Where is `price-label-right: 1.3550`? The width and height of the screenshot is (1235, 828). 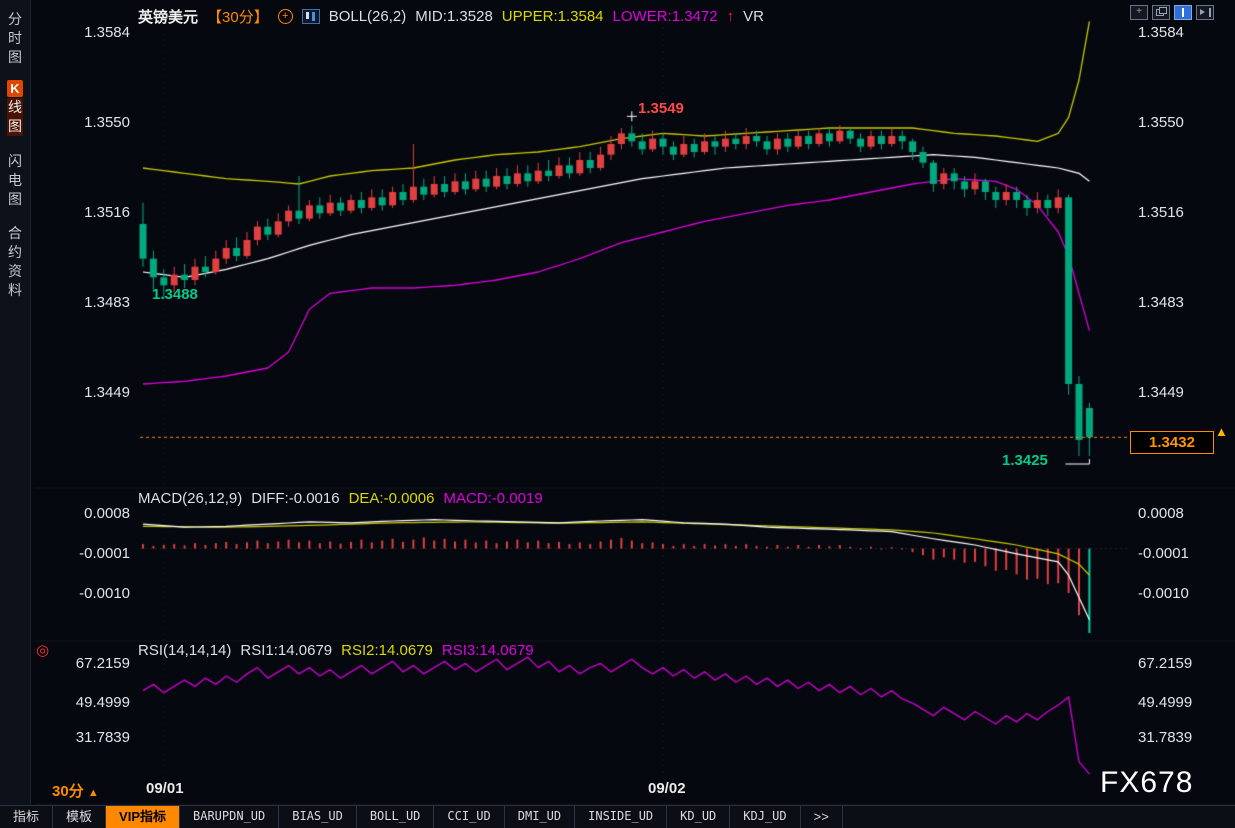 price-label-right: 1.3550 is located at coordinates (1161, 122).